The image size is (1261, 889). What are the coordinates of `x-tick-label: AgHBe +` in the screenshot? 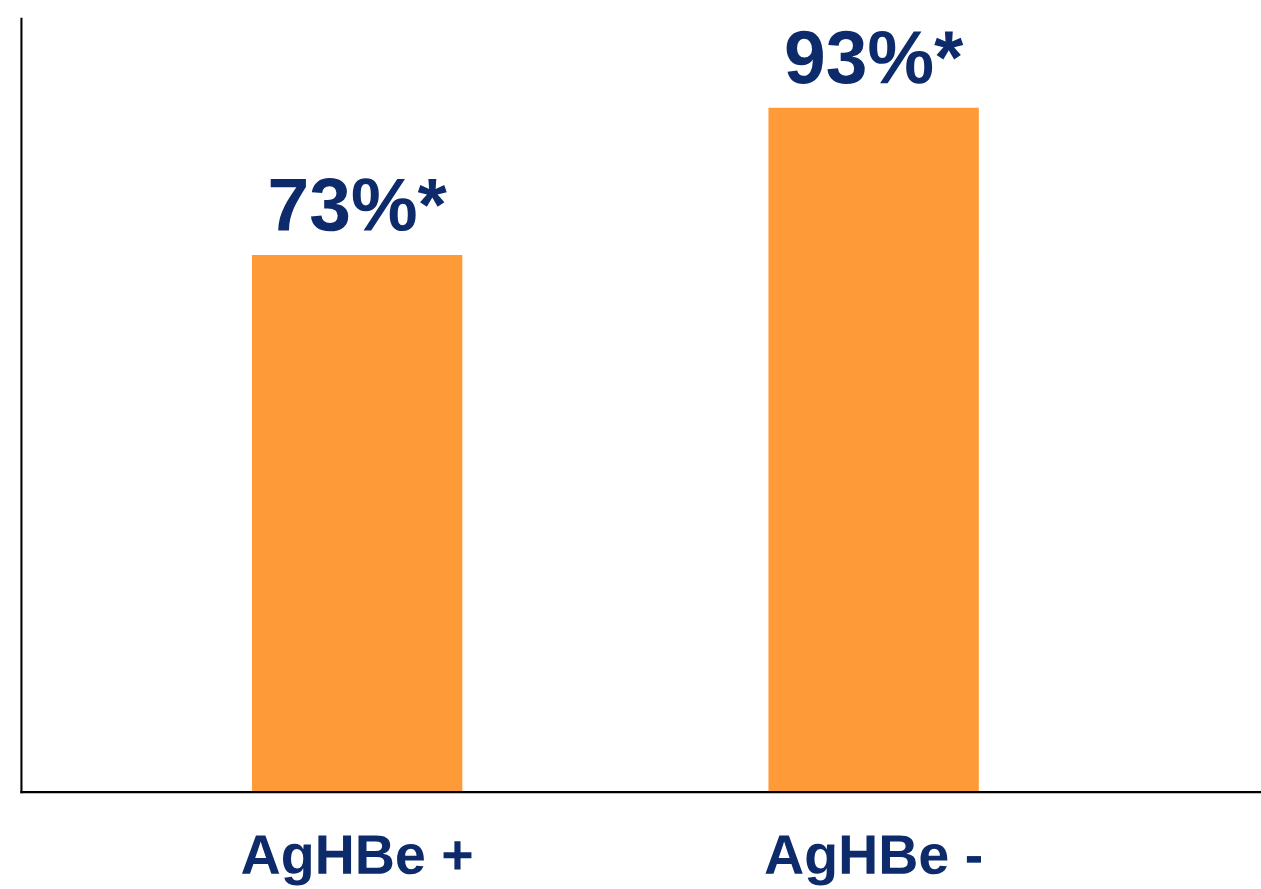 It's located at (357, 860).